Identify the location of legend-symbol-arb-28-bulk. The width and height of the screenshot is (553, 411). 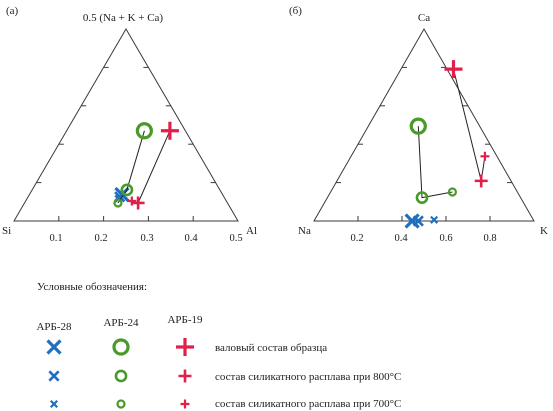
(54, 347).